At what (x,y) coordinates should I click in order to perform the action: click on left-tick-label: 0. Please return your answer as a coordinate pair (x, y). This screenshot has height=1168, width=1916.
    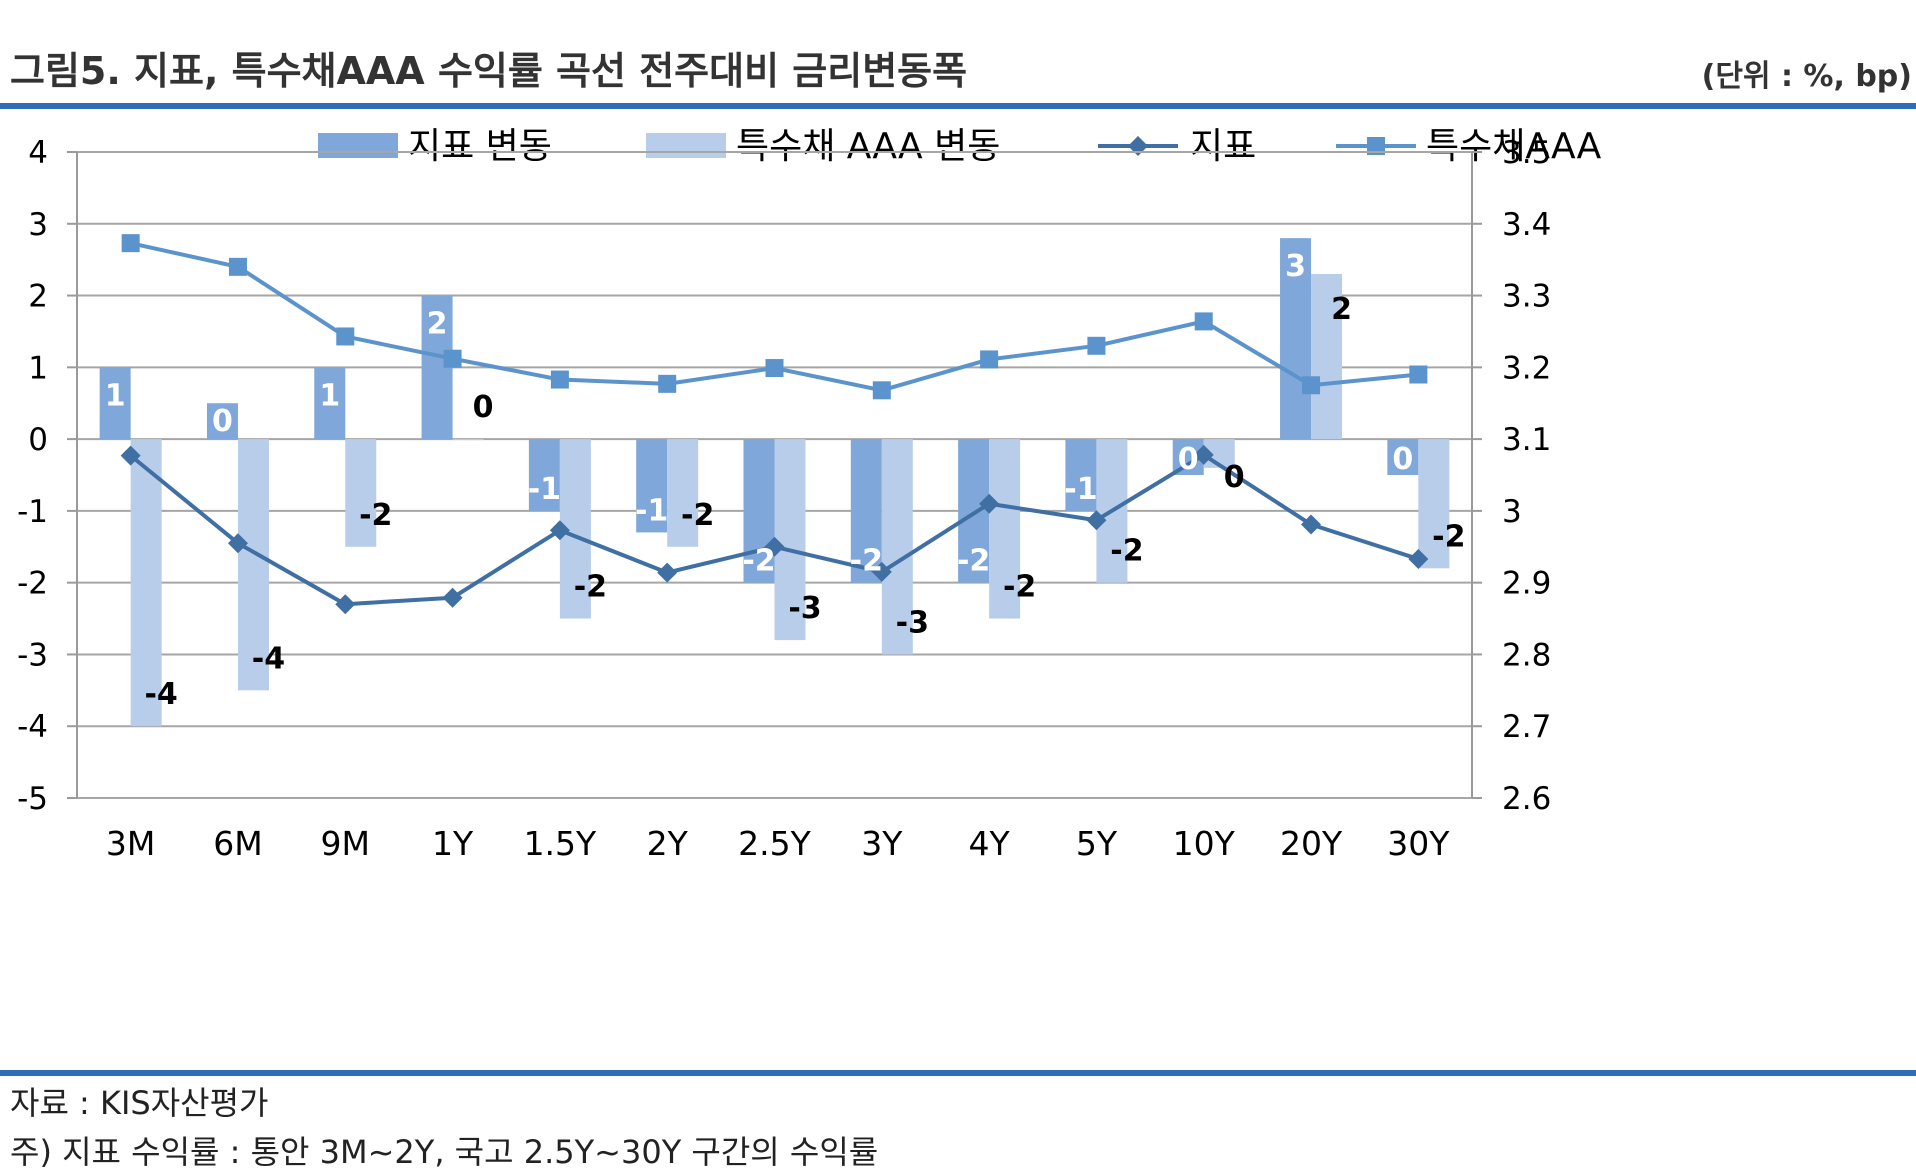
    Looking at the image, I should click on (38, 440).